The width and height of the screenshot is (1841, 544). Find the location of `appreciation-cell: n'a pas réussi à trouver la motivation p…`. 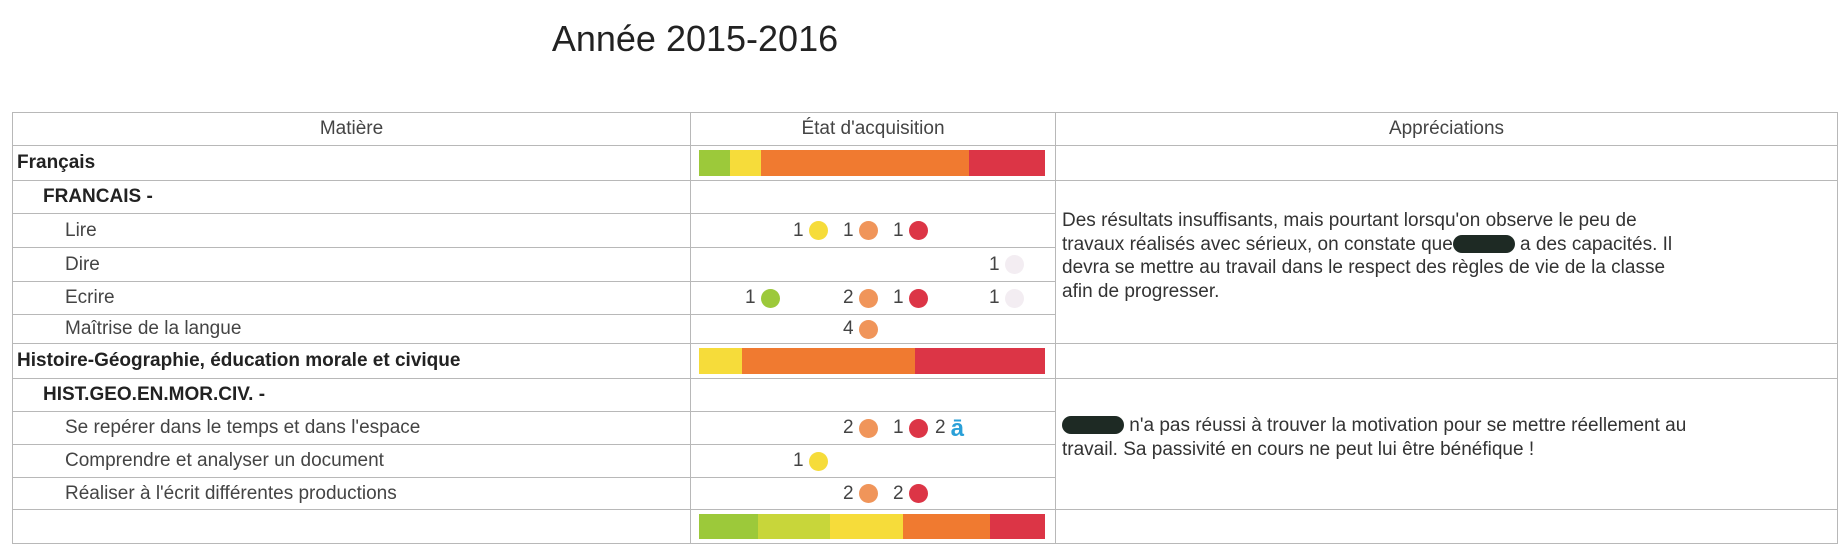

appreciation-cell: n'a pas réussi à trouver la motivation p… is located at coordinates (1446, 444).